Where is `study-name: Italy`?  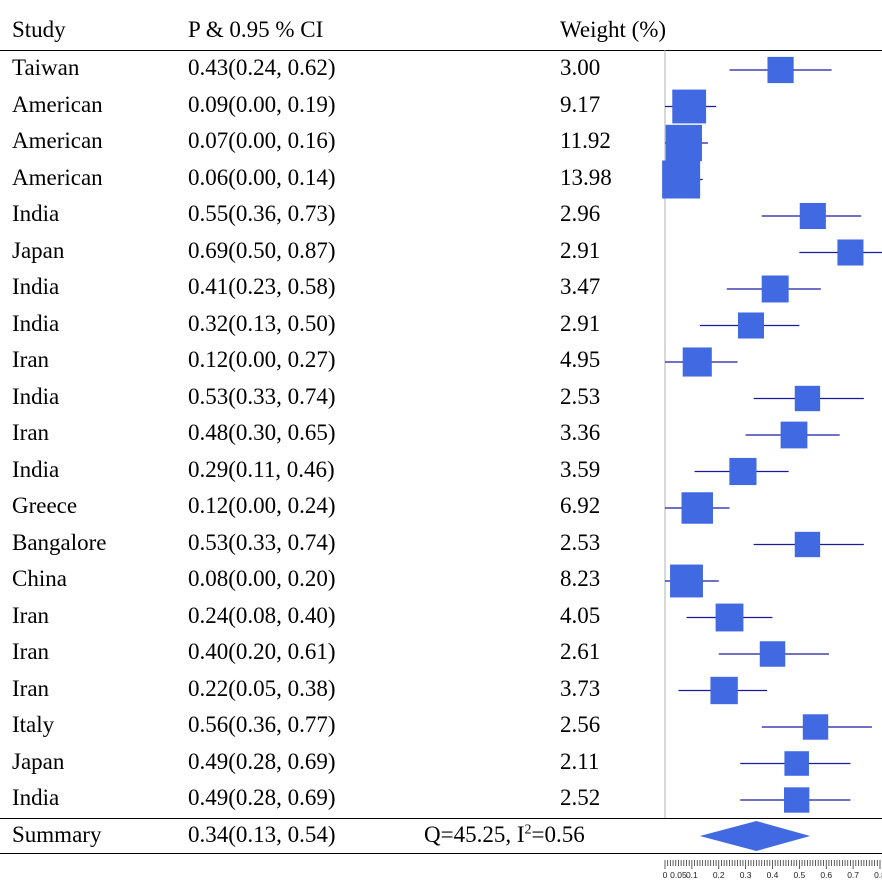
study-name: Italy is located at coordinates (33, 724).